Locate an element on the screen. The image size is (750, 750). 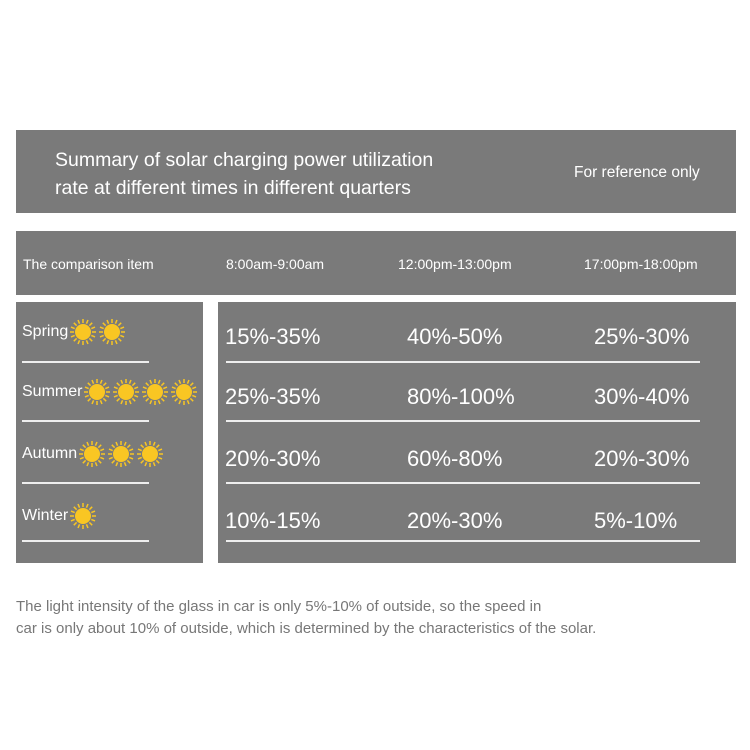
rate-value: 40%-50% is located at coordinates (455, 336).